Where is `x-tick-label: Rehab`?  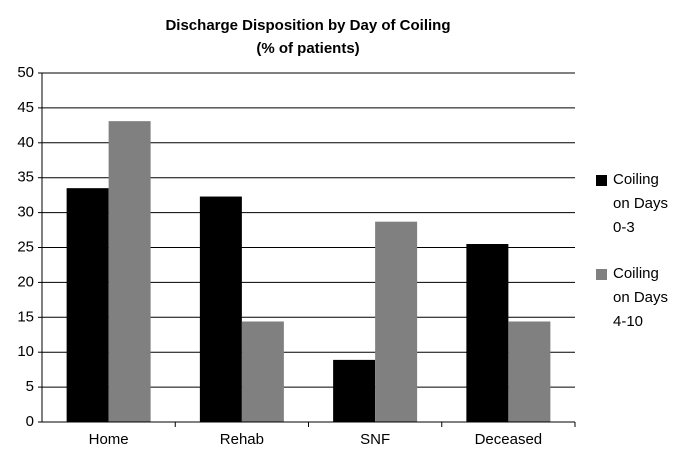 x-tick-label: Rehab is located at coordinates (242, 439).